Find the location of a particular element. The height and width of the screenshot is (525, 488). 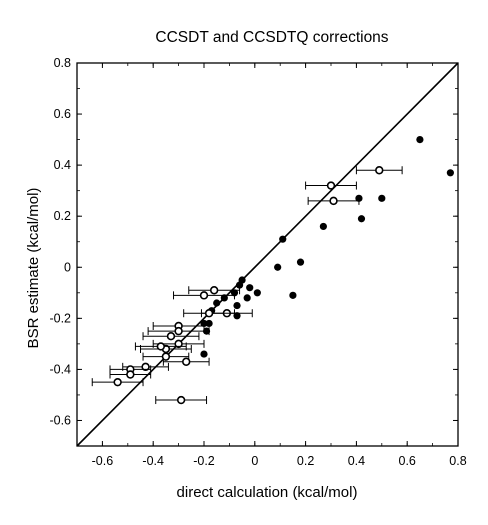

x-tick-label: -0.6 is located at coordinates (103, 461).